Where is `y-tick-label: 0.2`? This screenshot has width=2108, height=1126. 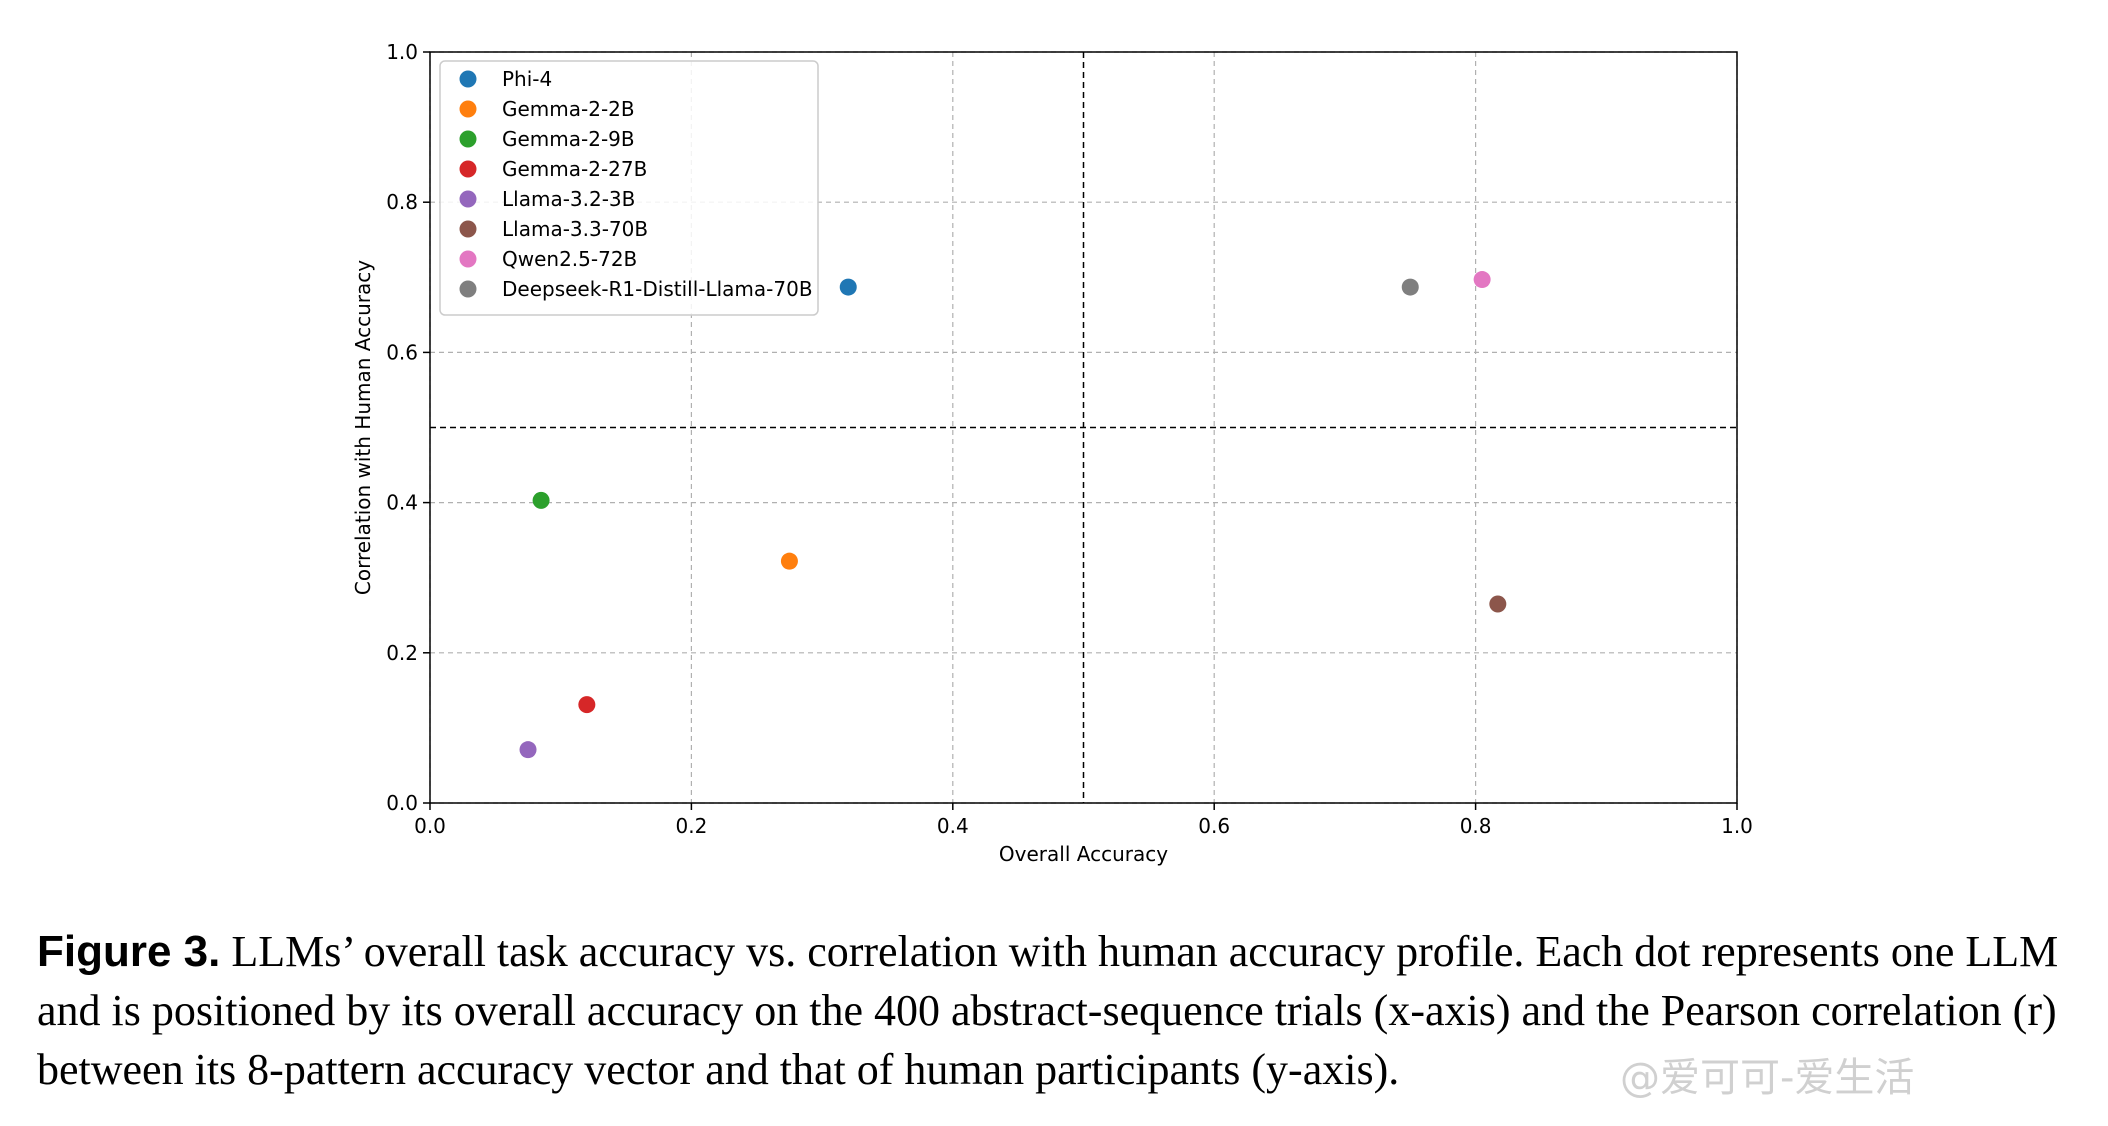 y-tick-label: 0.2 is located at coordinates (402, 653).